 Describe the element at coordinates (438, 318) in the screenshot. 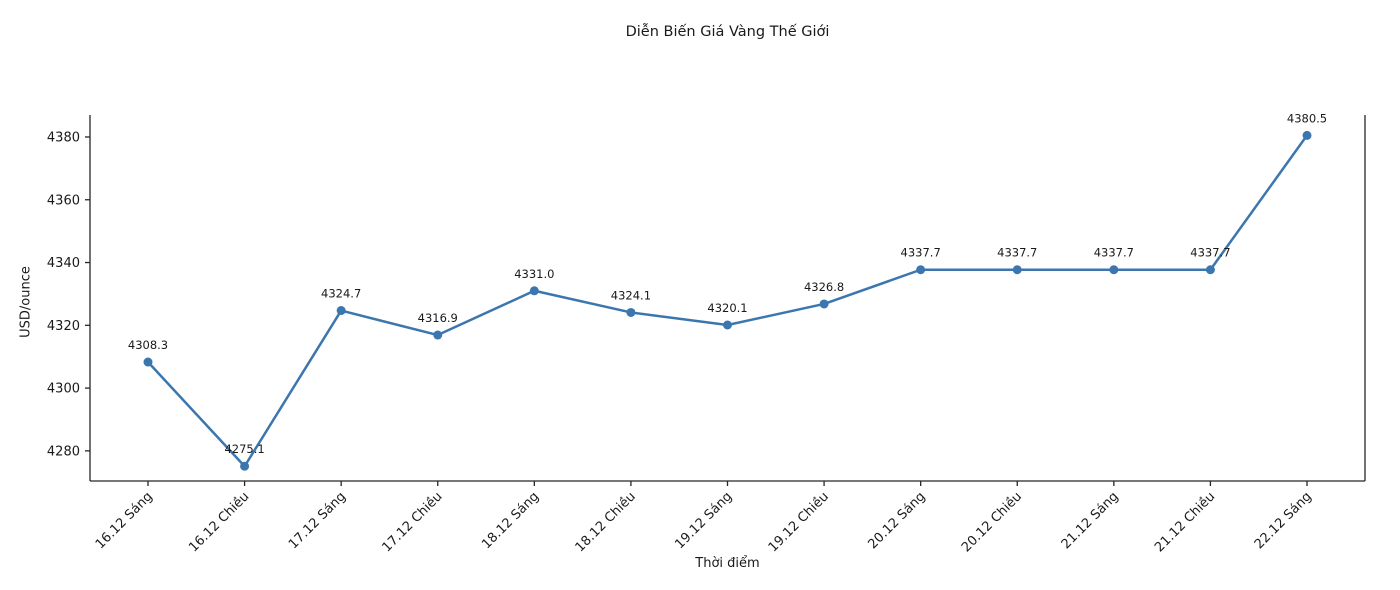

I see `data-point-label: 4316.9` at that location.